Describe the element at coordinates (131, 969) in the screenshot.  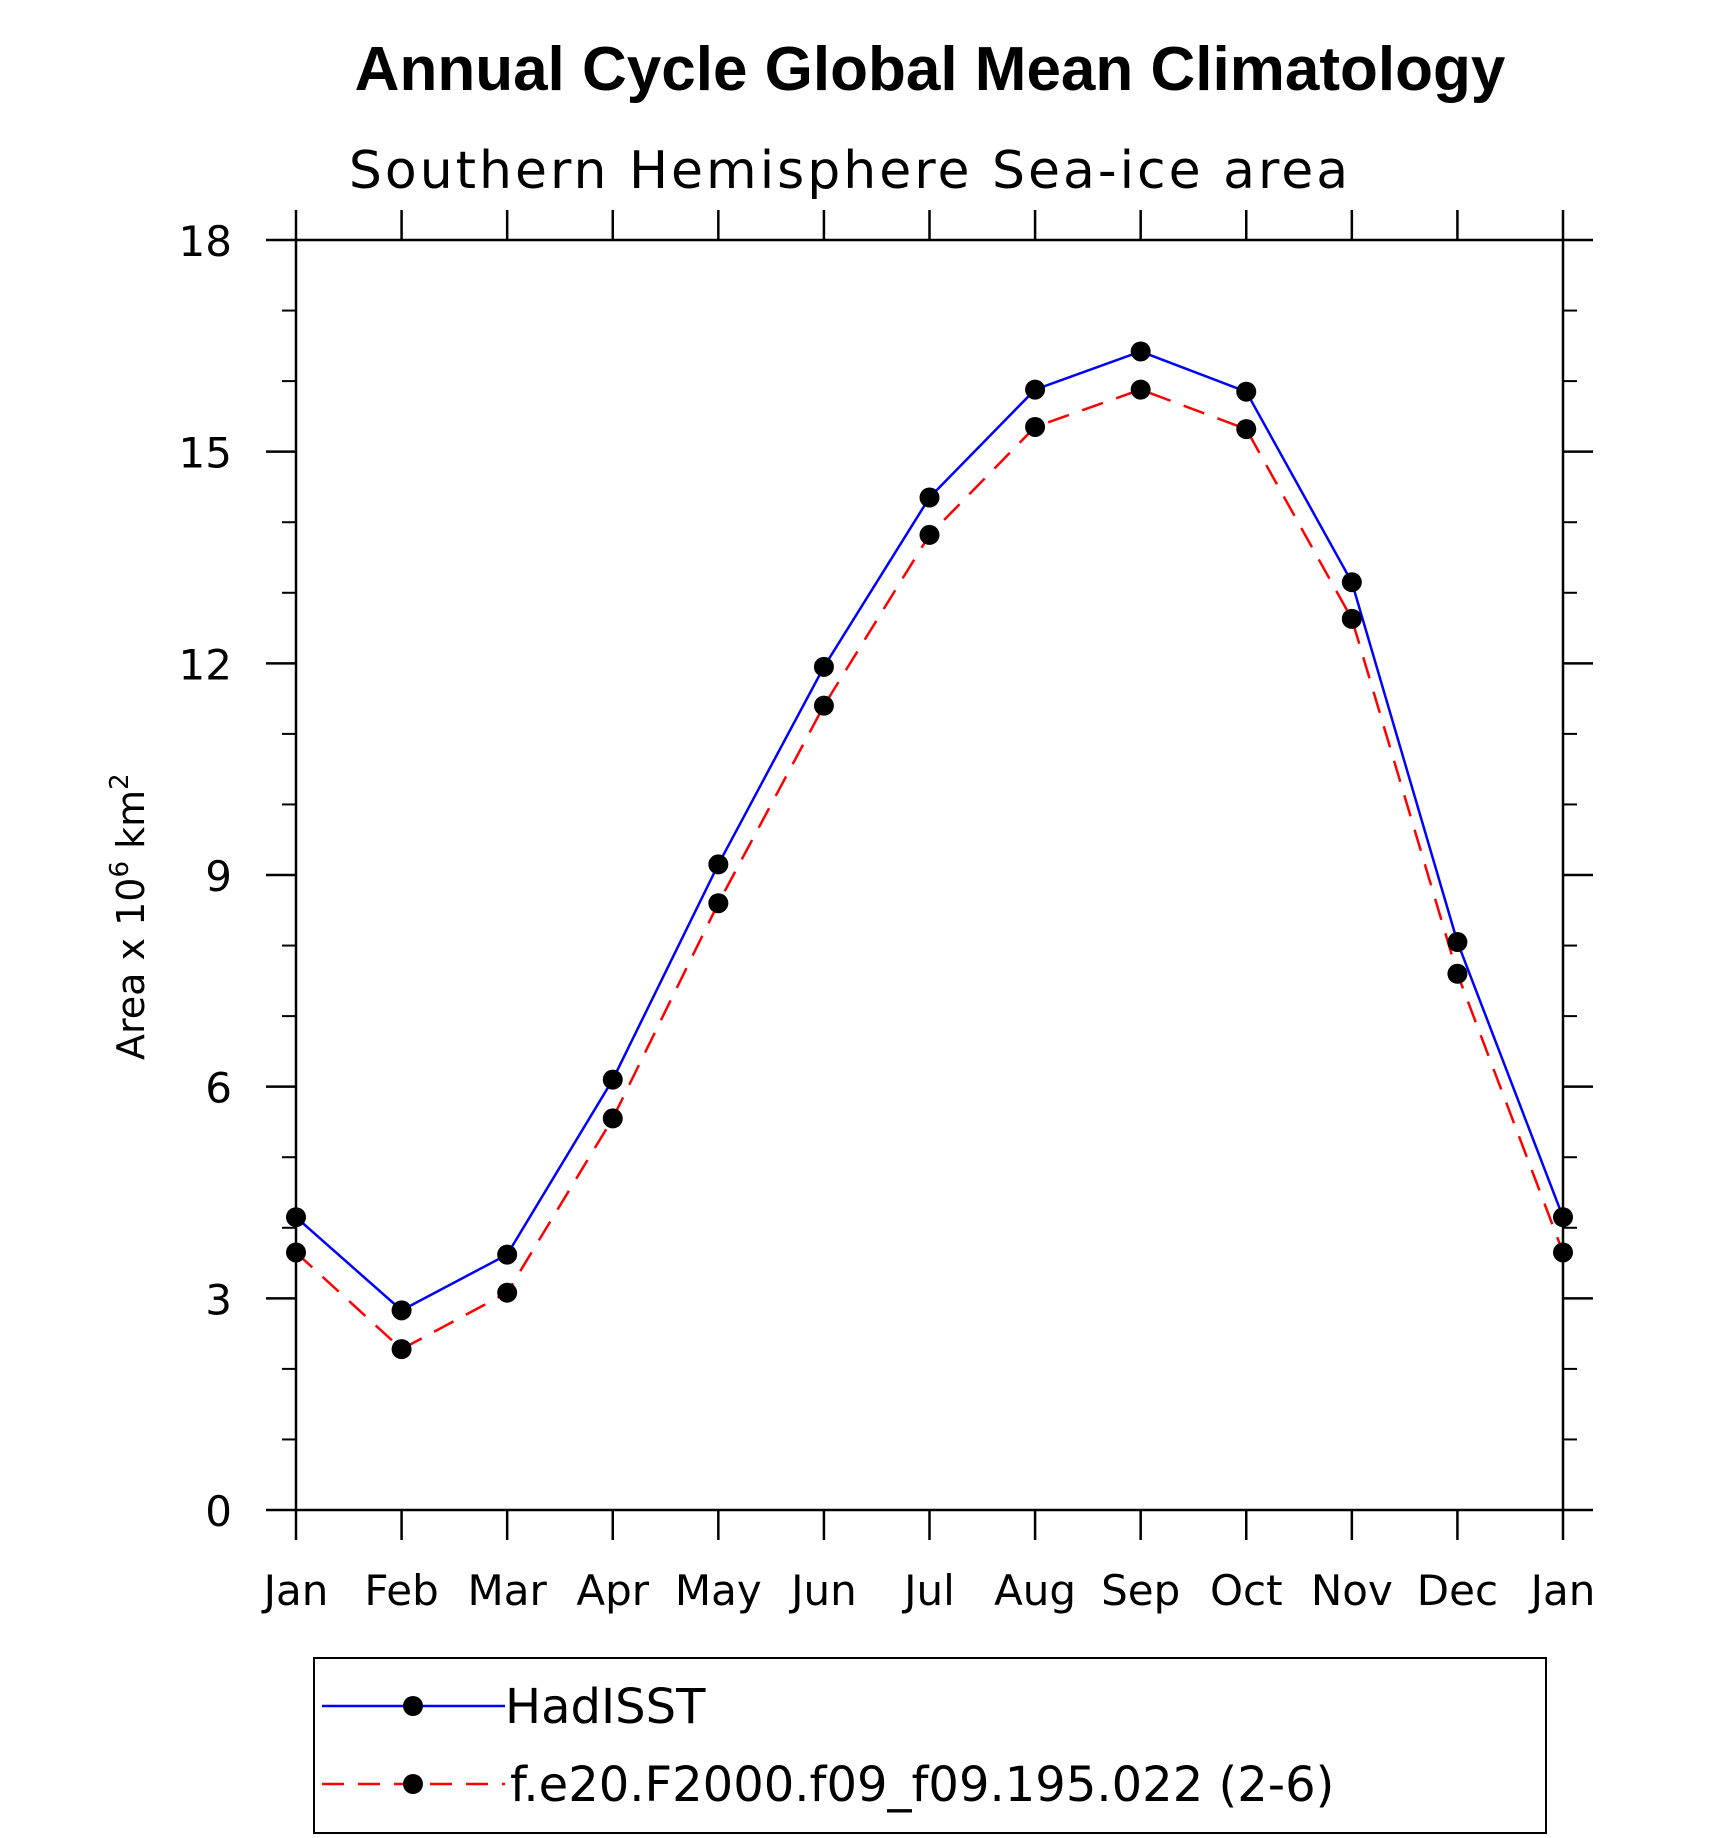
I see `y-axis-label-main: Area x 10` at that location.